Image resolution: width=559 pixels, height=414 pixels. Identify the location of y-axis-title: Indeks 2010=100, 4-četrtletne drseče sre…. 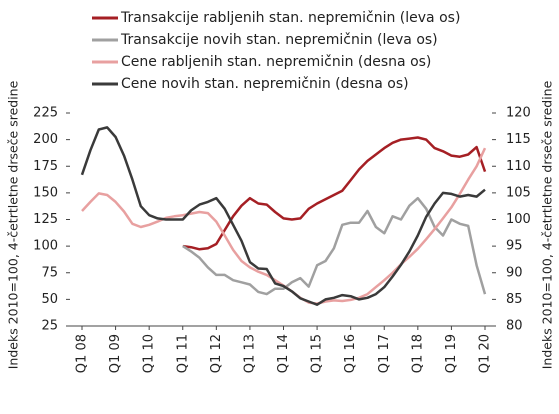
(13, 224).